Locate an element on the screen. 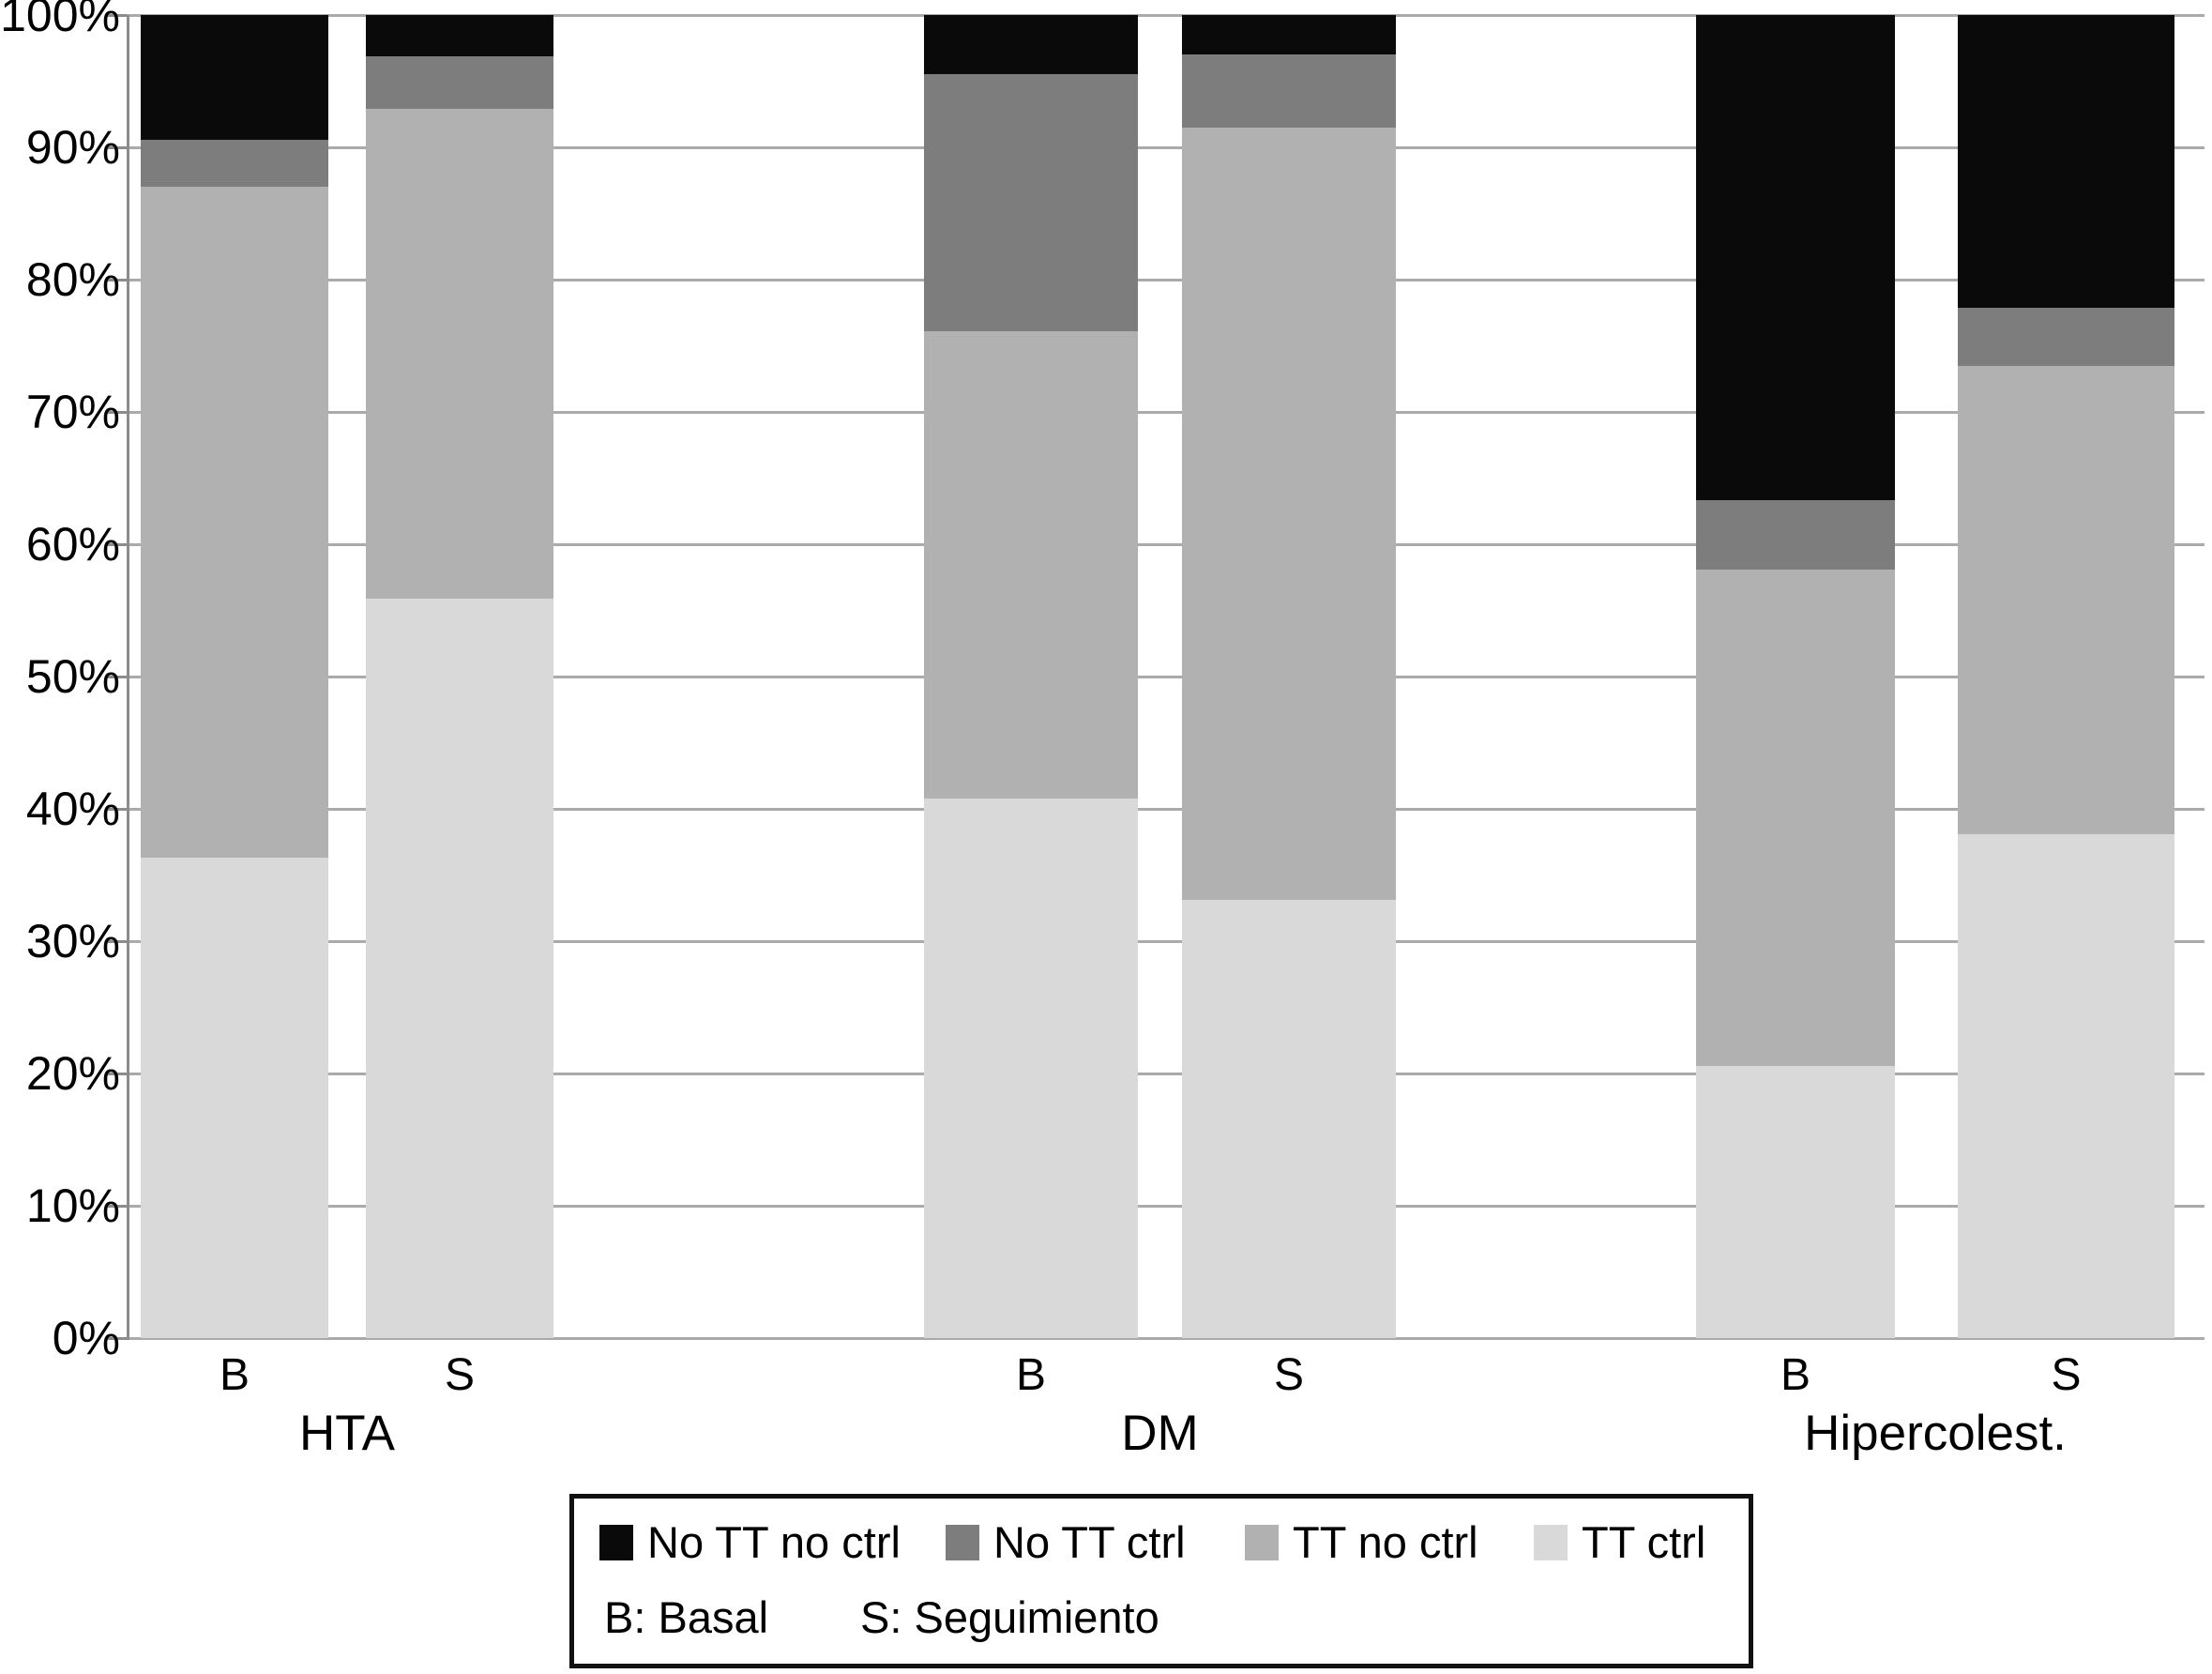 The height and width of the screenshot is (1674, 2212). legend-item-TT ctrl: TT ctrl is located at coordinates (1619, 1542).